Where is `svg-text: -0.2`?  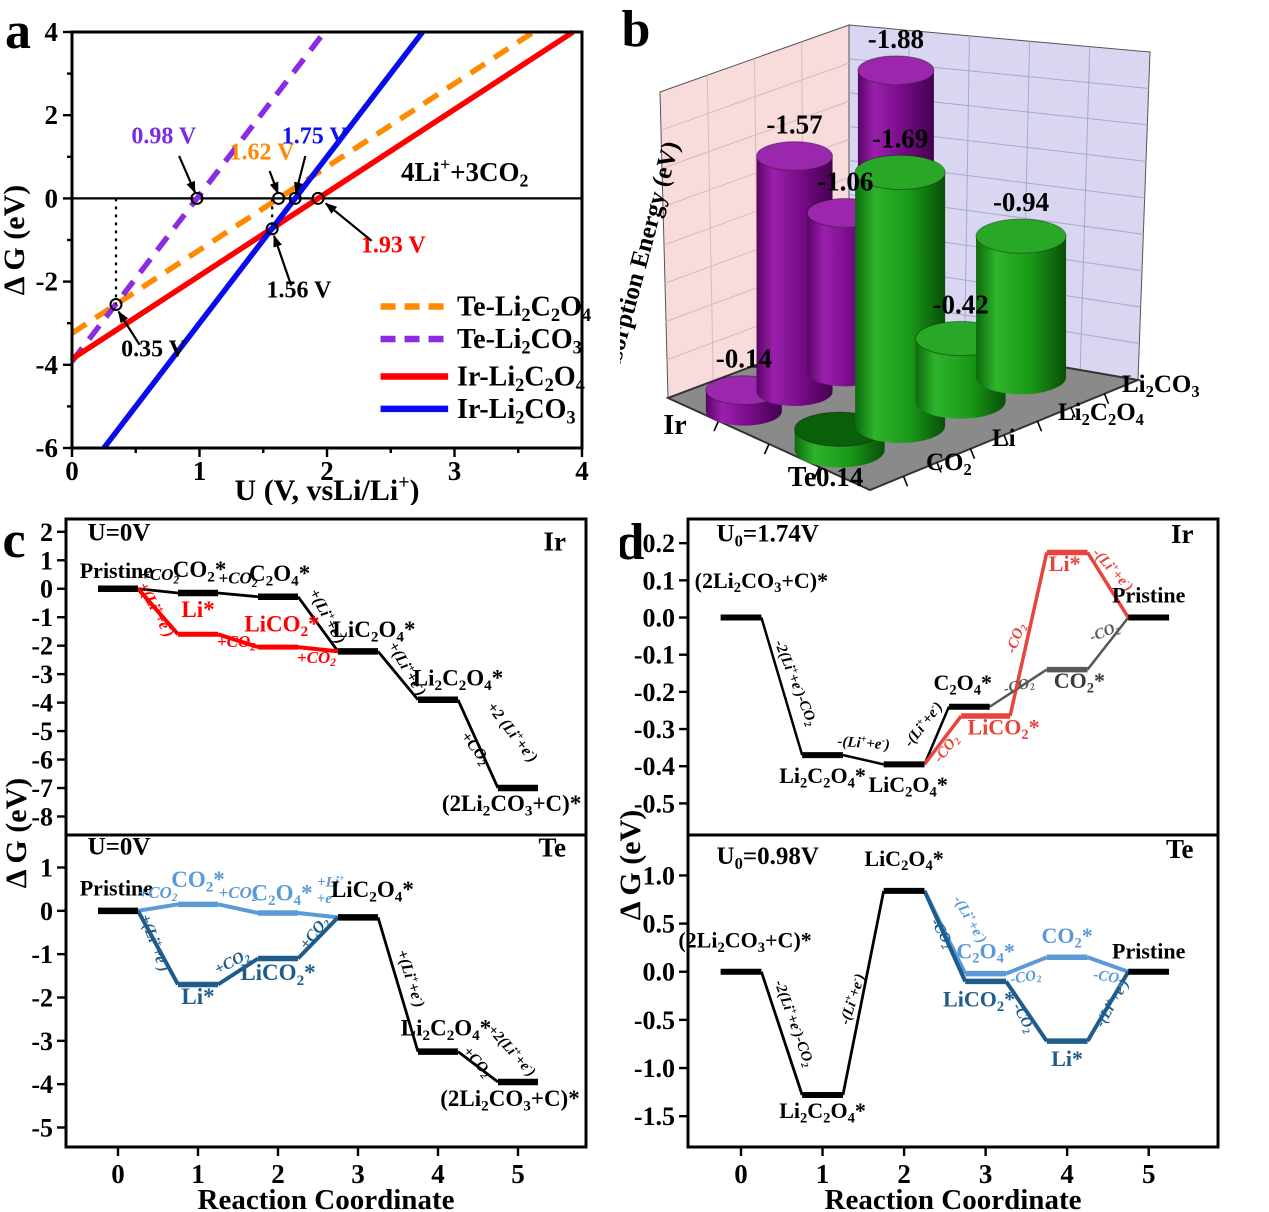 svg-text: -0.2 is located at coordinates (654, 692).